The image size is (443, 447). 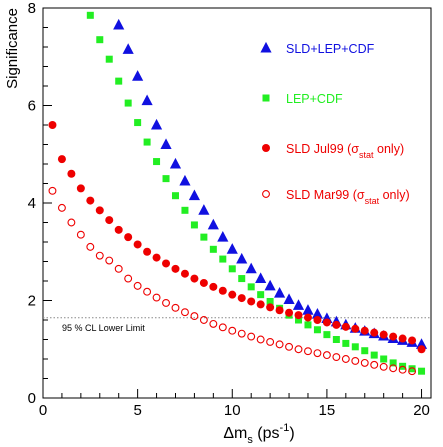 What do you see at coordinates (103, 328) in the screenshot?
I see `reference-line-label: 95 % CL Lower Limit` at bounding box center [103, 328].